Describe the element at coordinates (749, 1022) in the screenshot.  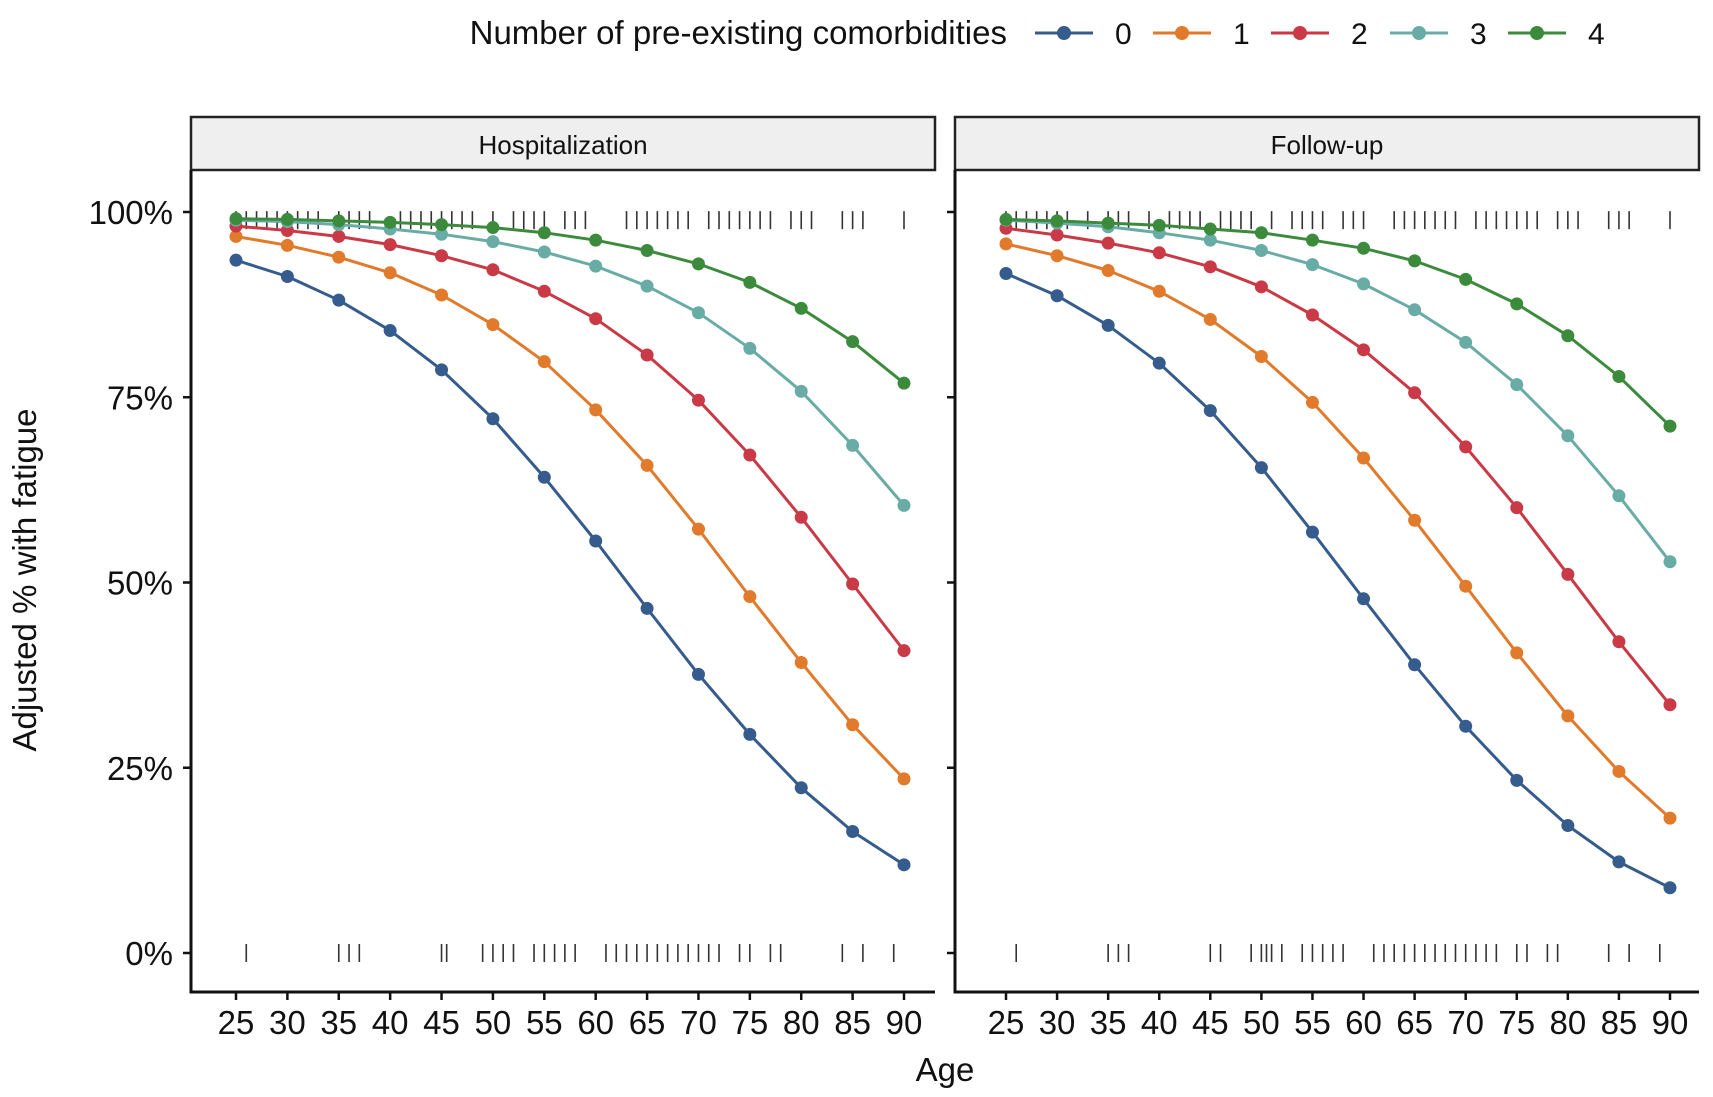
I see `x-tick-label: 75` at that location.